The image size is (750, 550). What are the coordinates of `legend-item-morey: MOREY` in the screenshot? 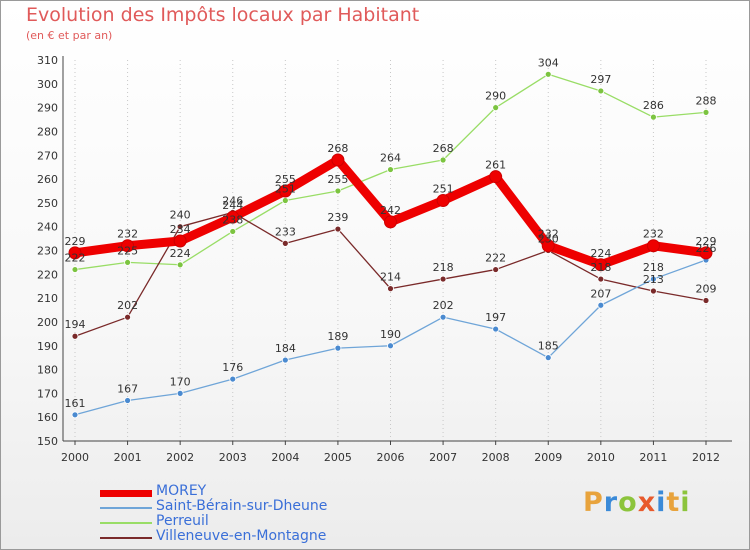 It's located at (230, 492).